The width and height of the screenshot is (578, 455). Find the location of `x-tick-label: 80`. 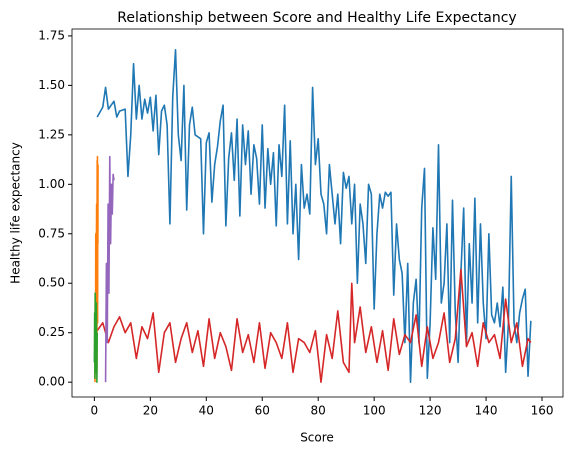

x-tick-label: 80 is located at coordinates (318, 411).